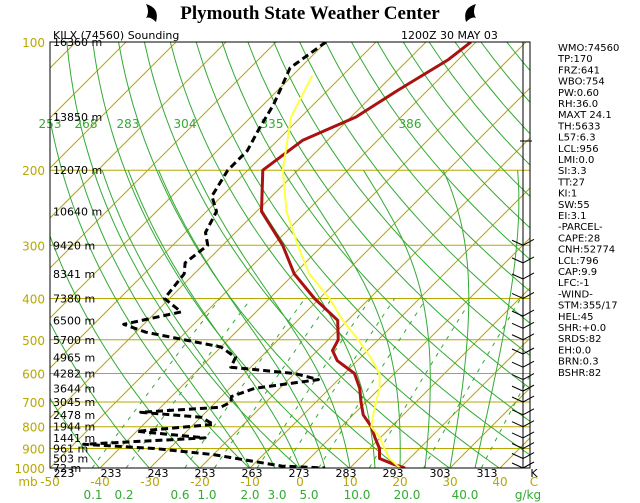 This screenshot has height=503, width=640. I want to click on pressure-tick-label: 100, so click(33, 43).